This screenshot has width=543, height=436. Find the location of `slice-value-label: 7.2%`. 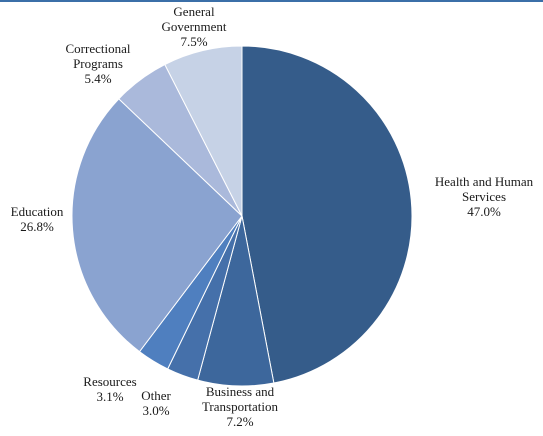

slice-value-label: 7.2% is located at coordinates (239, 421).